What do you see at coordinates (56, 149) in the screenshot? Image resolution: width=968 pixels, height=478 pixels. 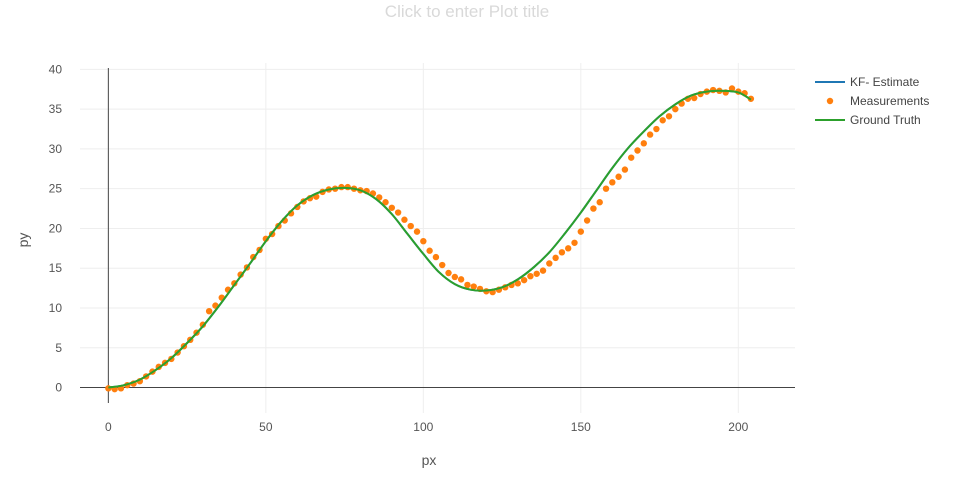 I see `y-tick-label: 30` at bounding box center [56, 149].